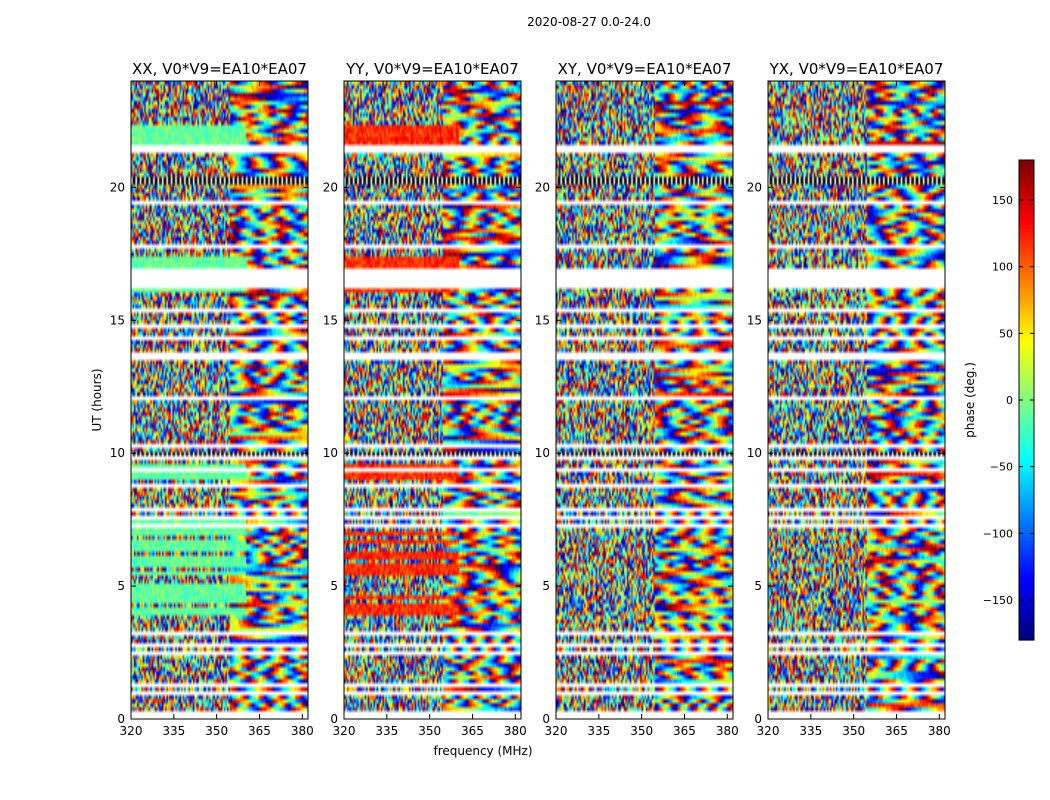 Image resolution: width=1050 pixels, height=800 pixels. Describe the element at coordinates (1009, 400) in the screenshot. I see `colorbar: −150 −100 −50 0 50 100 150` at that location.